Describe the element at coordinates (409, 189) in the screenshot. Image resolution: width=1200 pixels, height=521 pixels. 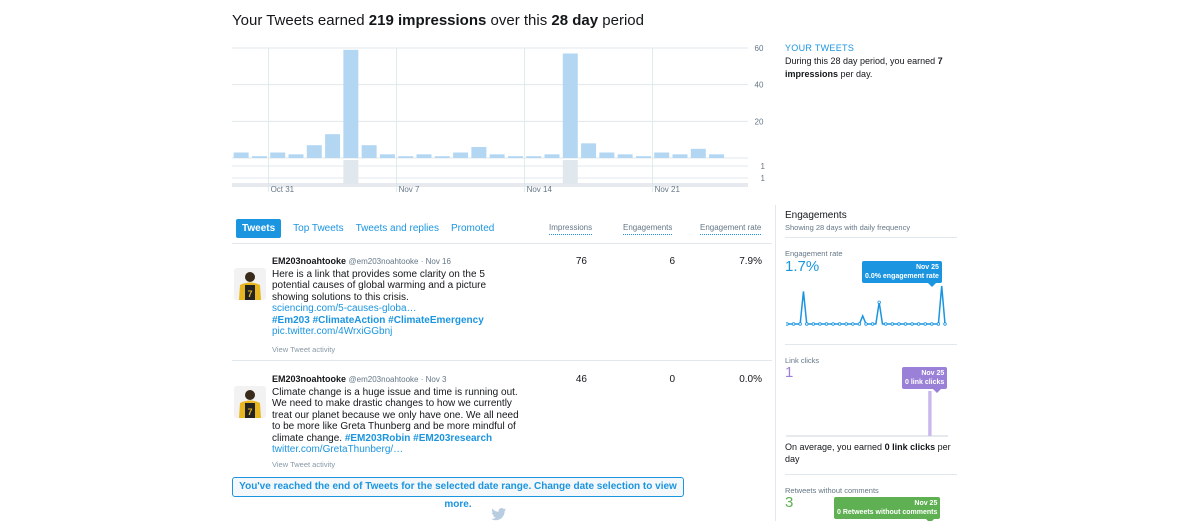
I see `x-tick-label: Nov 7` at that location.